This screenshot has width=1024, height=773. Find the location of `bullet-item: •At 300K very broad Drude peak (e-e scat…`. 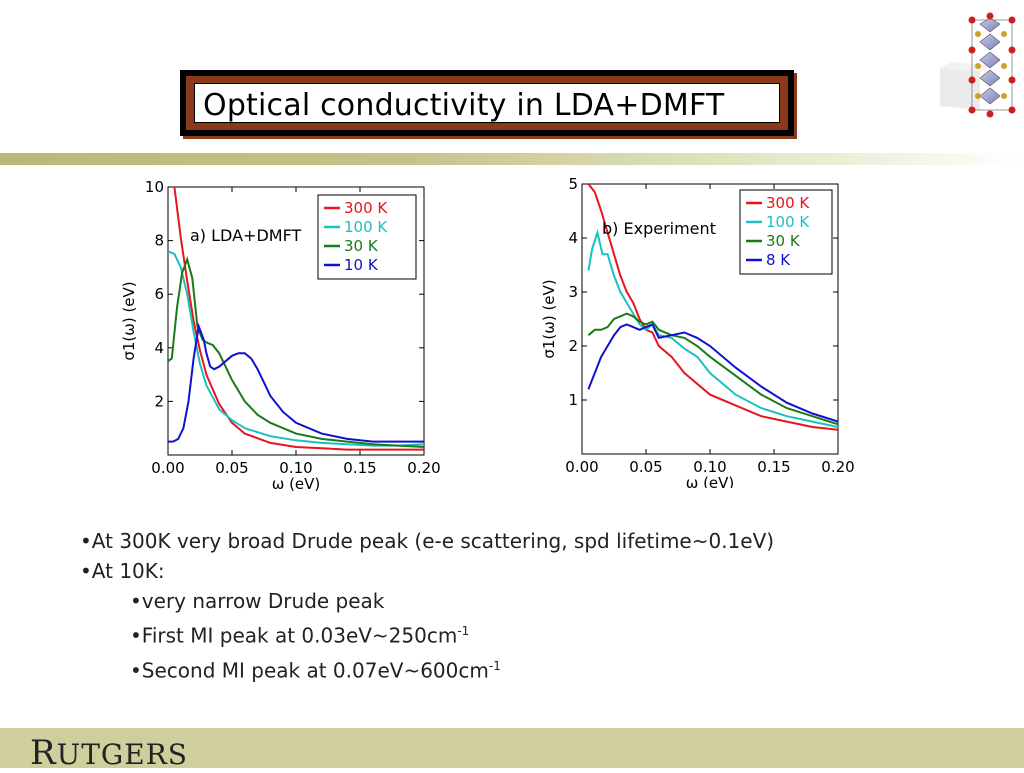

bullet-item: •At 300K very broad Drude peak (e-e scat… is located at coordinates (427, 541).